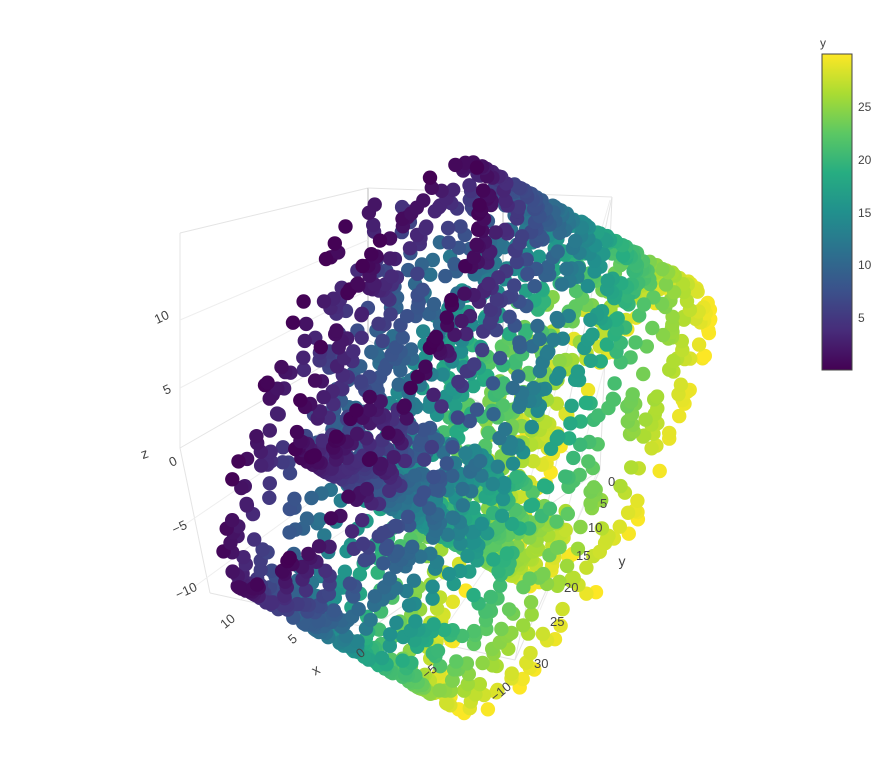  Describe the element at coordinates (865, 213) in the screenshot. I see `colorbar-tick-label: 15` at that location.